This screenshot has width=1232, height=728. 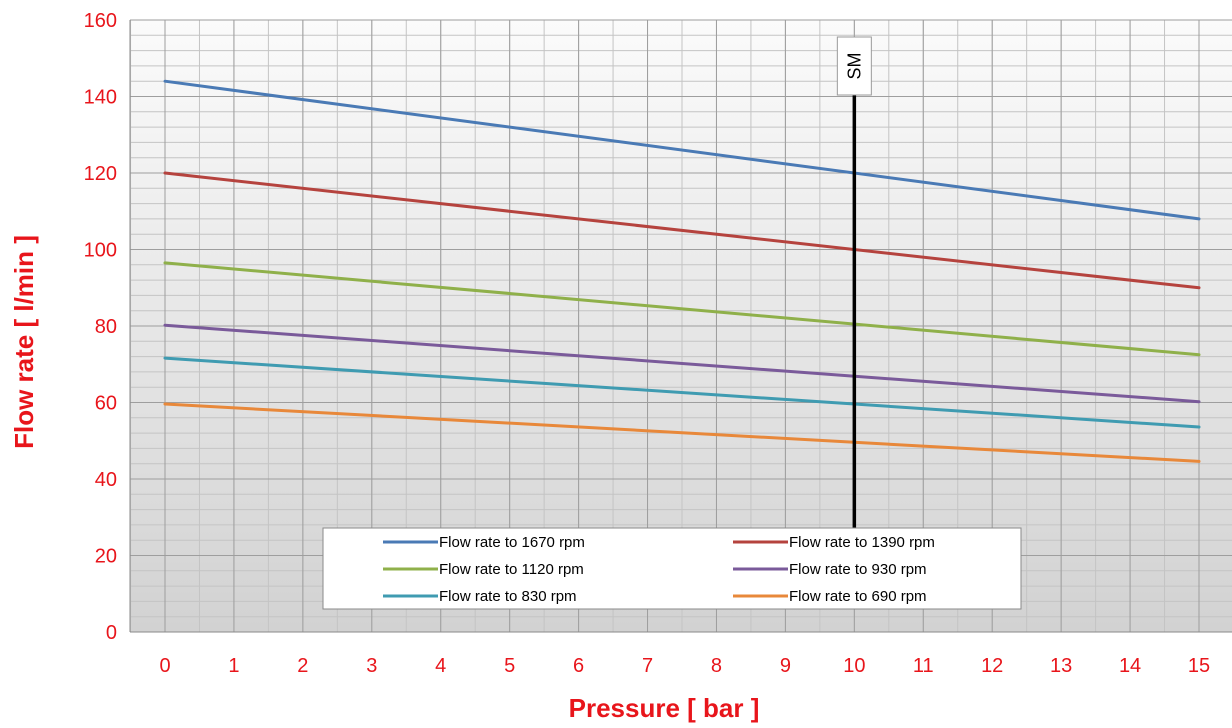 What do you see at coordinates (100, 174) in the screenshot?
I see `y-tick-label: 120` at bounding box center [100, 174].